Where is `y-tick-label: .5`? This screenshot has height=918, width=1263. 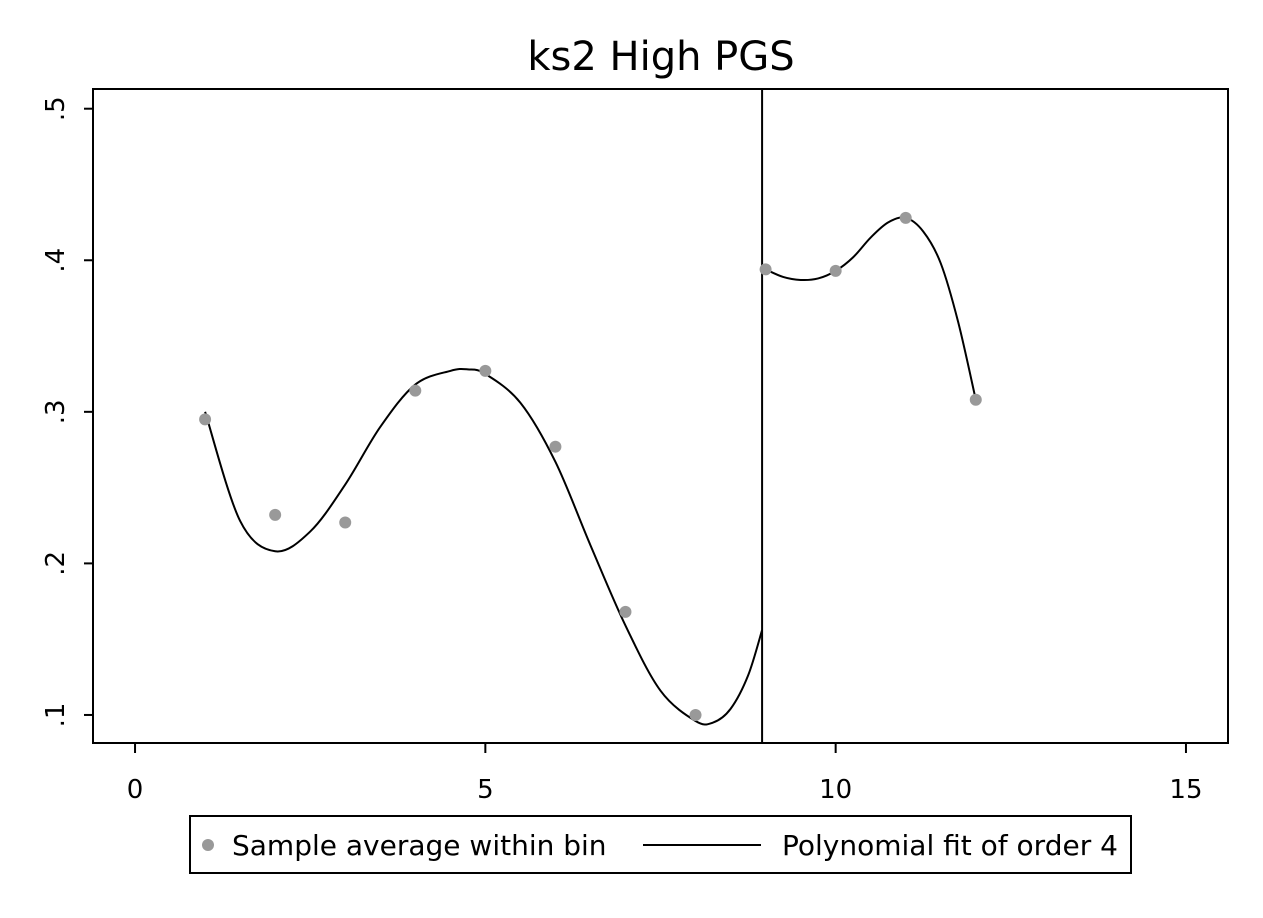
y-tick-label: .5 is located at coordinates (56, 108).